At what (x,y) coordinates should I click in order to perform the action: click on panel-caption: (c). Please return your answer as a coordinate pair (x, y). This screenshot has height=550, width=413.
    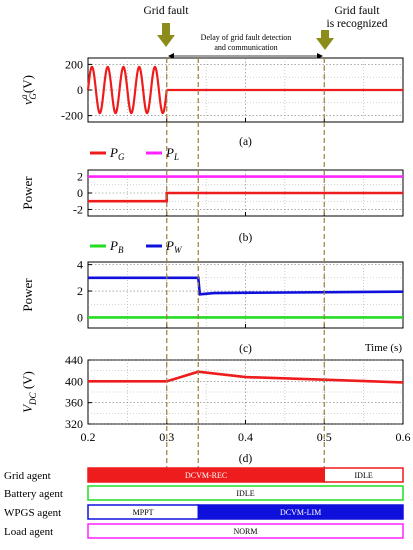
    Looking at the image, I should click on (245, 349).